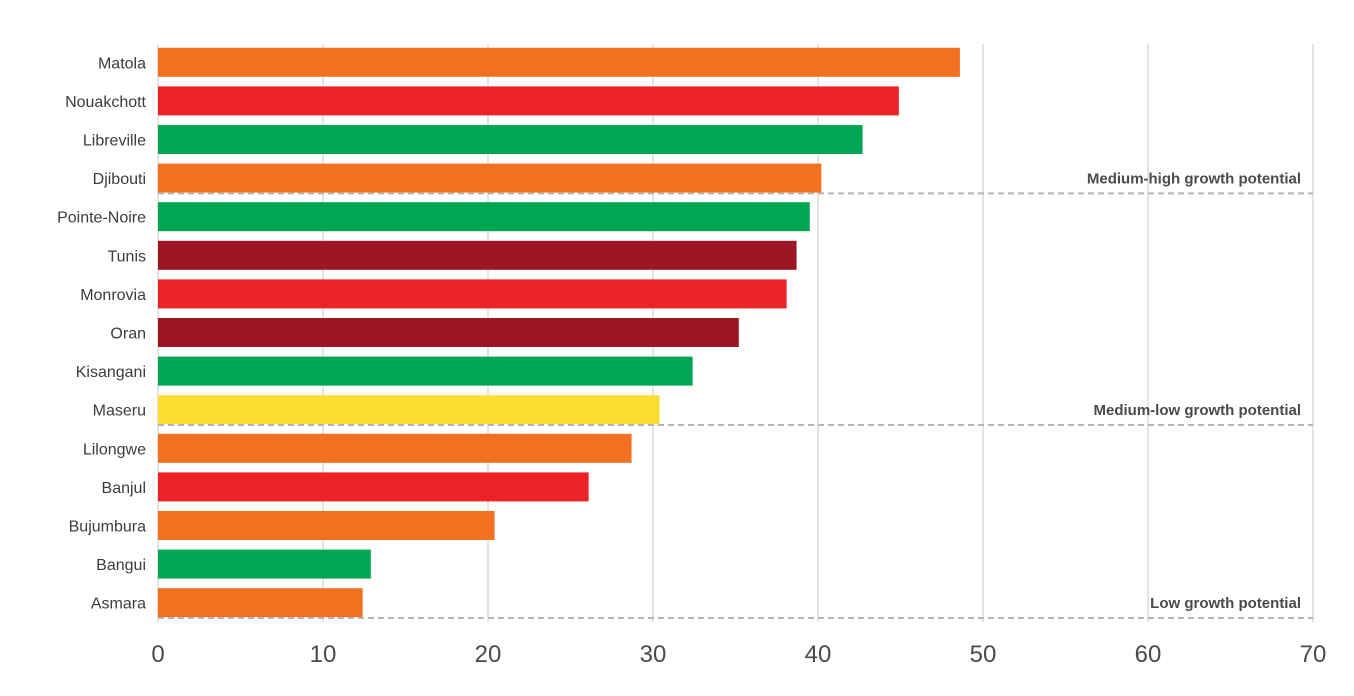 The image size is (1354, 696). Describe the element at coordinates (738, 654) in the screenshot. I see `x-axis-tick-labels: 0 10 20 30 40 50 60 70` at that location.